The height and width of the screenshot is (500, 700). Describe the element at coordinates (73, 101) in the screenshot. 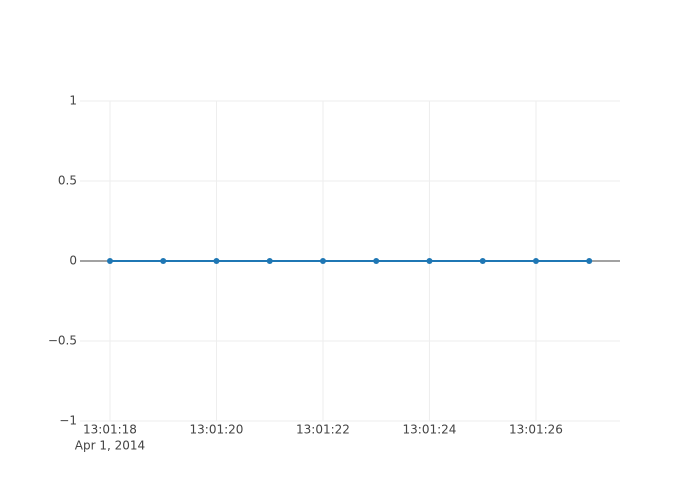

I see `y-tick-label: 1` at that location.